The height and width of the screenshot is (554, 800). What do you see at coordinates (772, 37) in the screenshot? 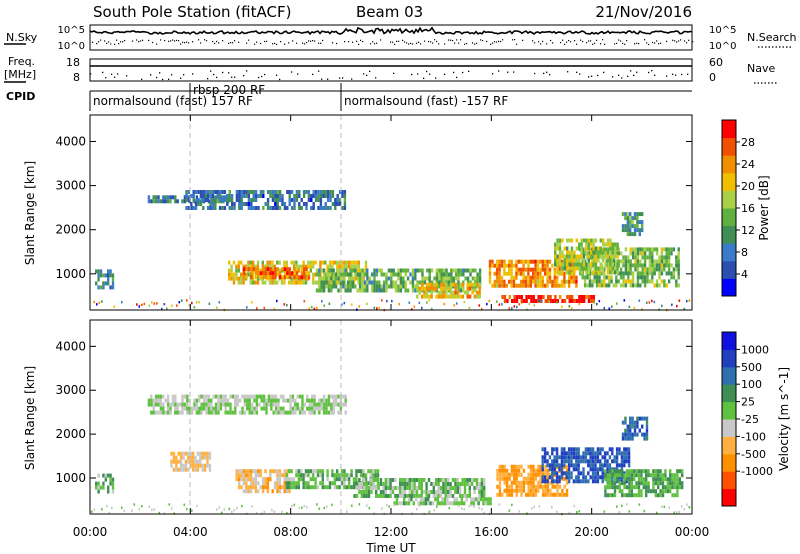
I see `sky-right-label: N.Search` at bounding box center [772, 37].